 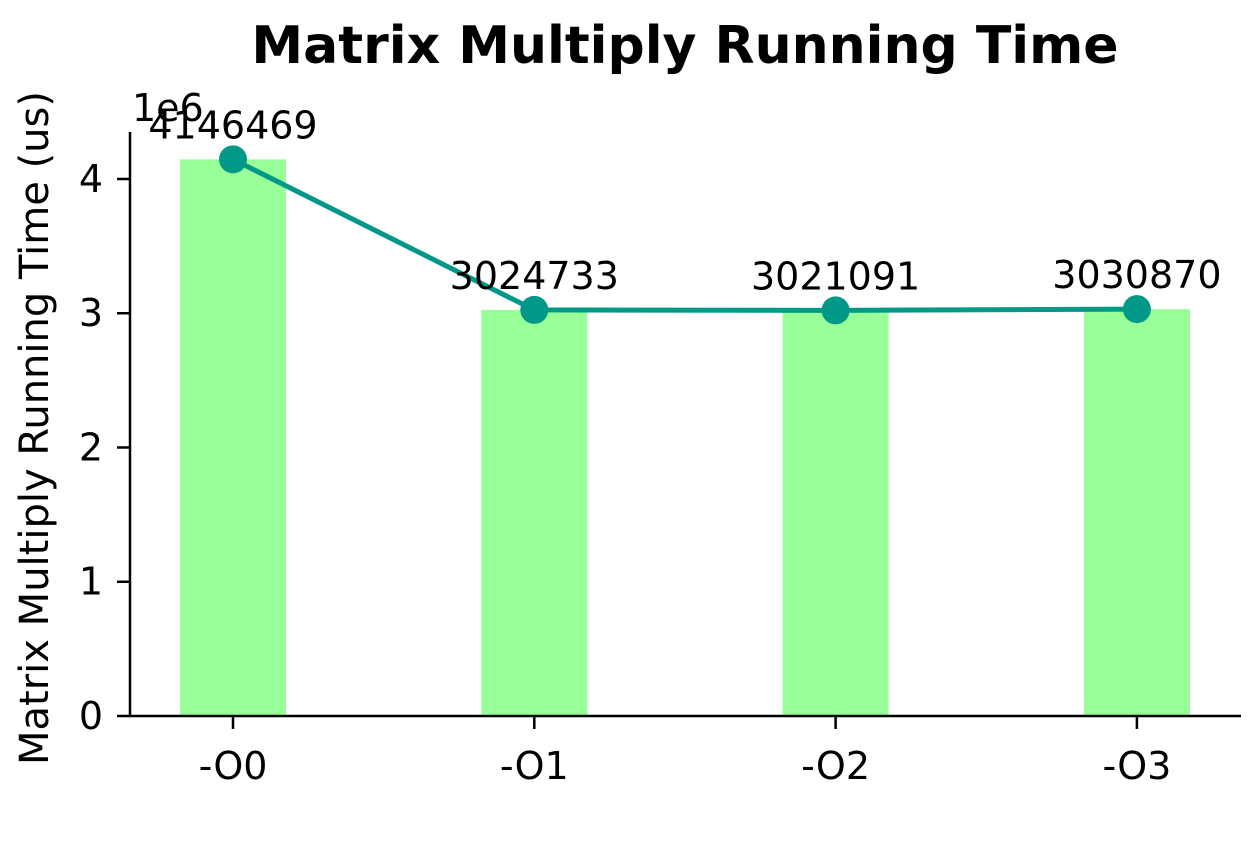 What do you see at coordinates (1136, 275) in the screenshot?
I see `data-label: 3030870` at bounding box center [1136, 275].